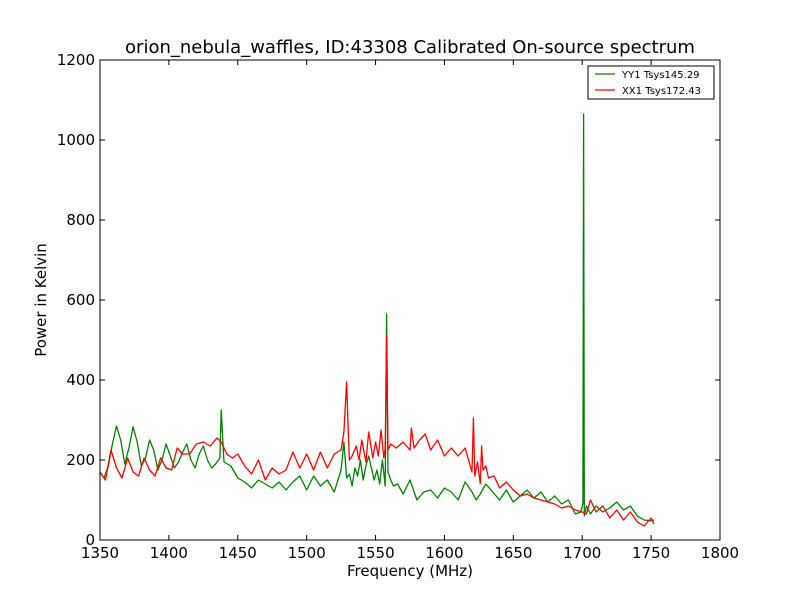 The image size is (800, 600). What do you see at coordinates (76, 140) in the screenshot?
I see `y-tick-label: 1000` at bounding box center [76, 140].